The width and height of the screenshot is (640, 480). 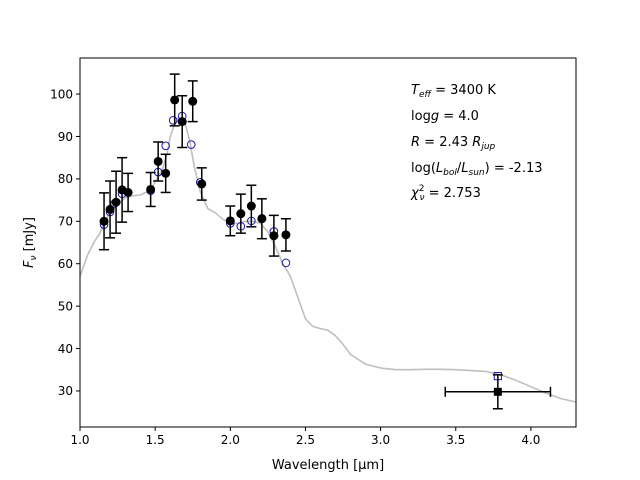 I want to click on teff-annotation: Teff = 3400 K, so click(x=453, y=91).